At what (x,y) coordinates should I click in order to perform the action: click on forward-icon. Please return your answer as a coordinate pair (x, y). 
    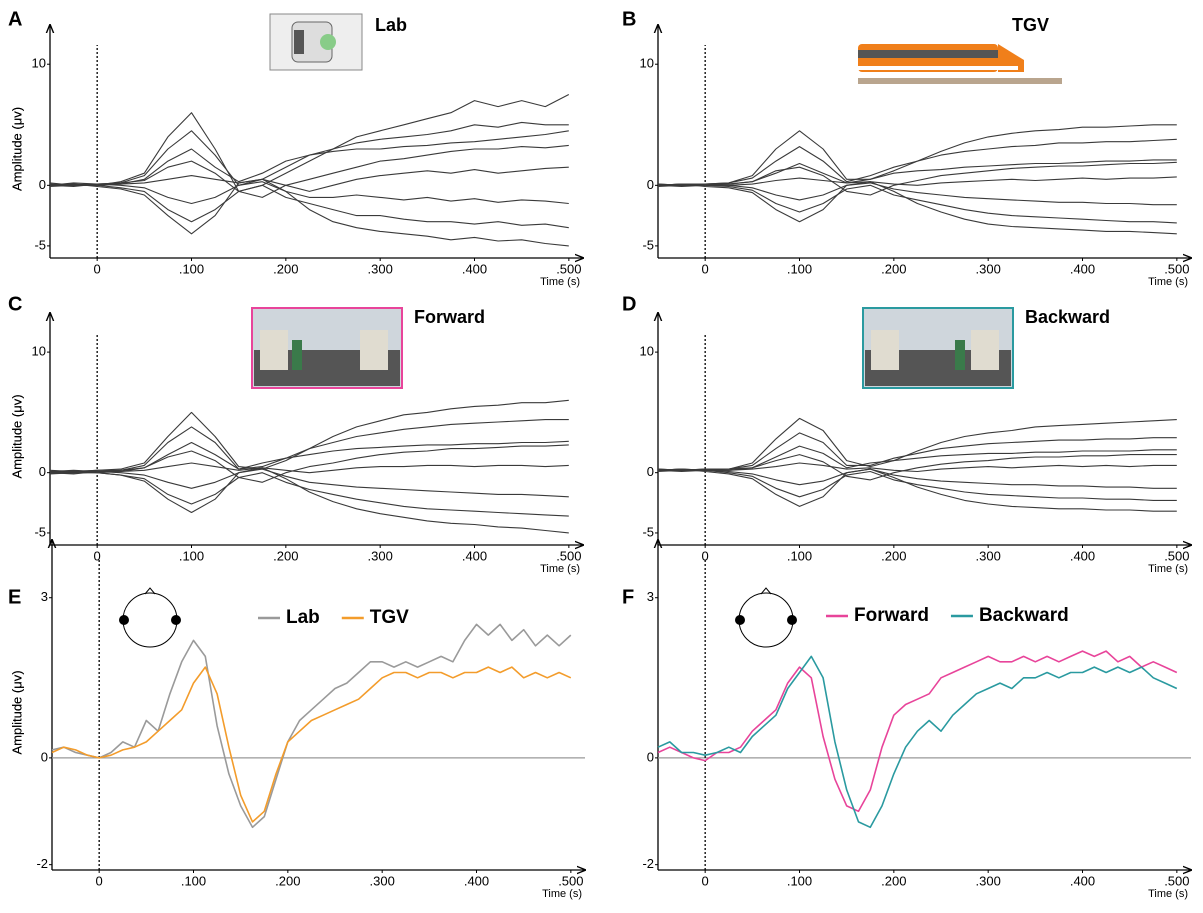
    Looking at the image, I should click on (327, 348).